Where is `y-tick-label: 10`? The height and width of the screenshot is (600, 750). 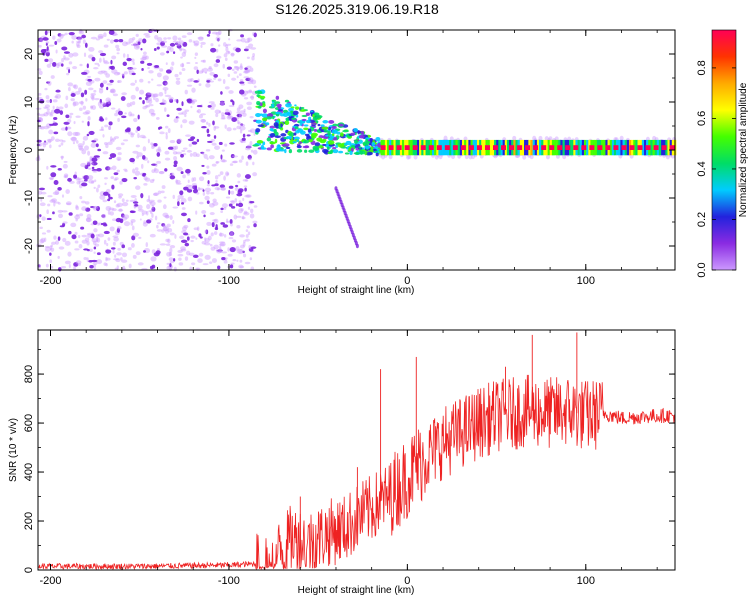 y-tick-label: 10 is located at coordinates (29, 102).